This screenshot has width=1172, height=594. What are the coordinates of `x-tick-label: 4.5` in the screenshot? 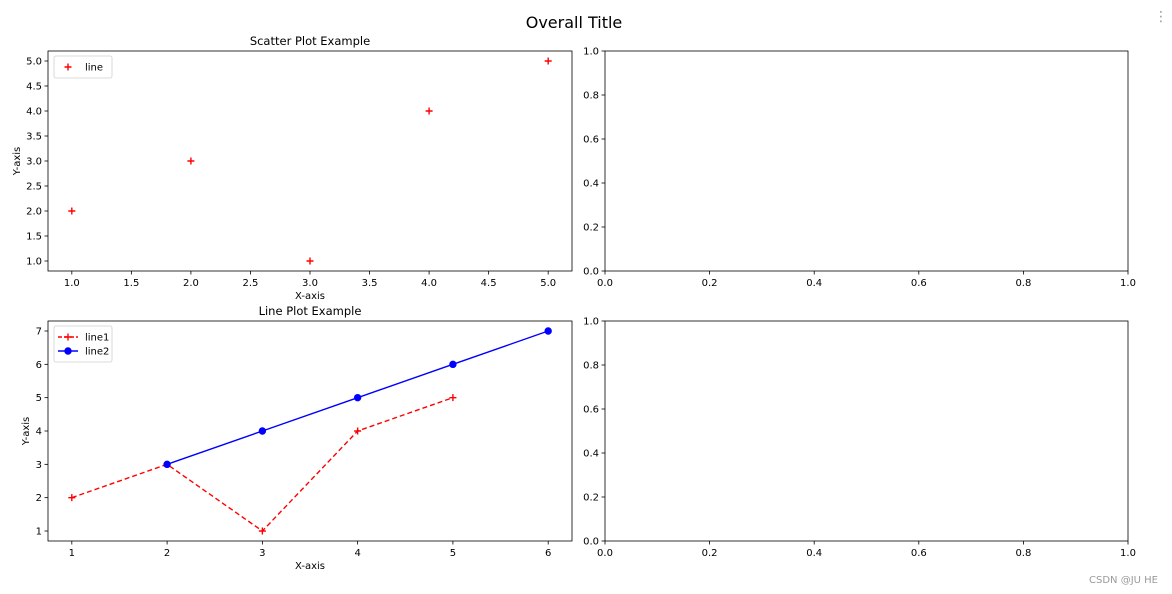 It's located at (489, 283).